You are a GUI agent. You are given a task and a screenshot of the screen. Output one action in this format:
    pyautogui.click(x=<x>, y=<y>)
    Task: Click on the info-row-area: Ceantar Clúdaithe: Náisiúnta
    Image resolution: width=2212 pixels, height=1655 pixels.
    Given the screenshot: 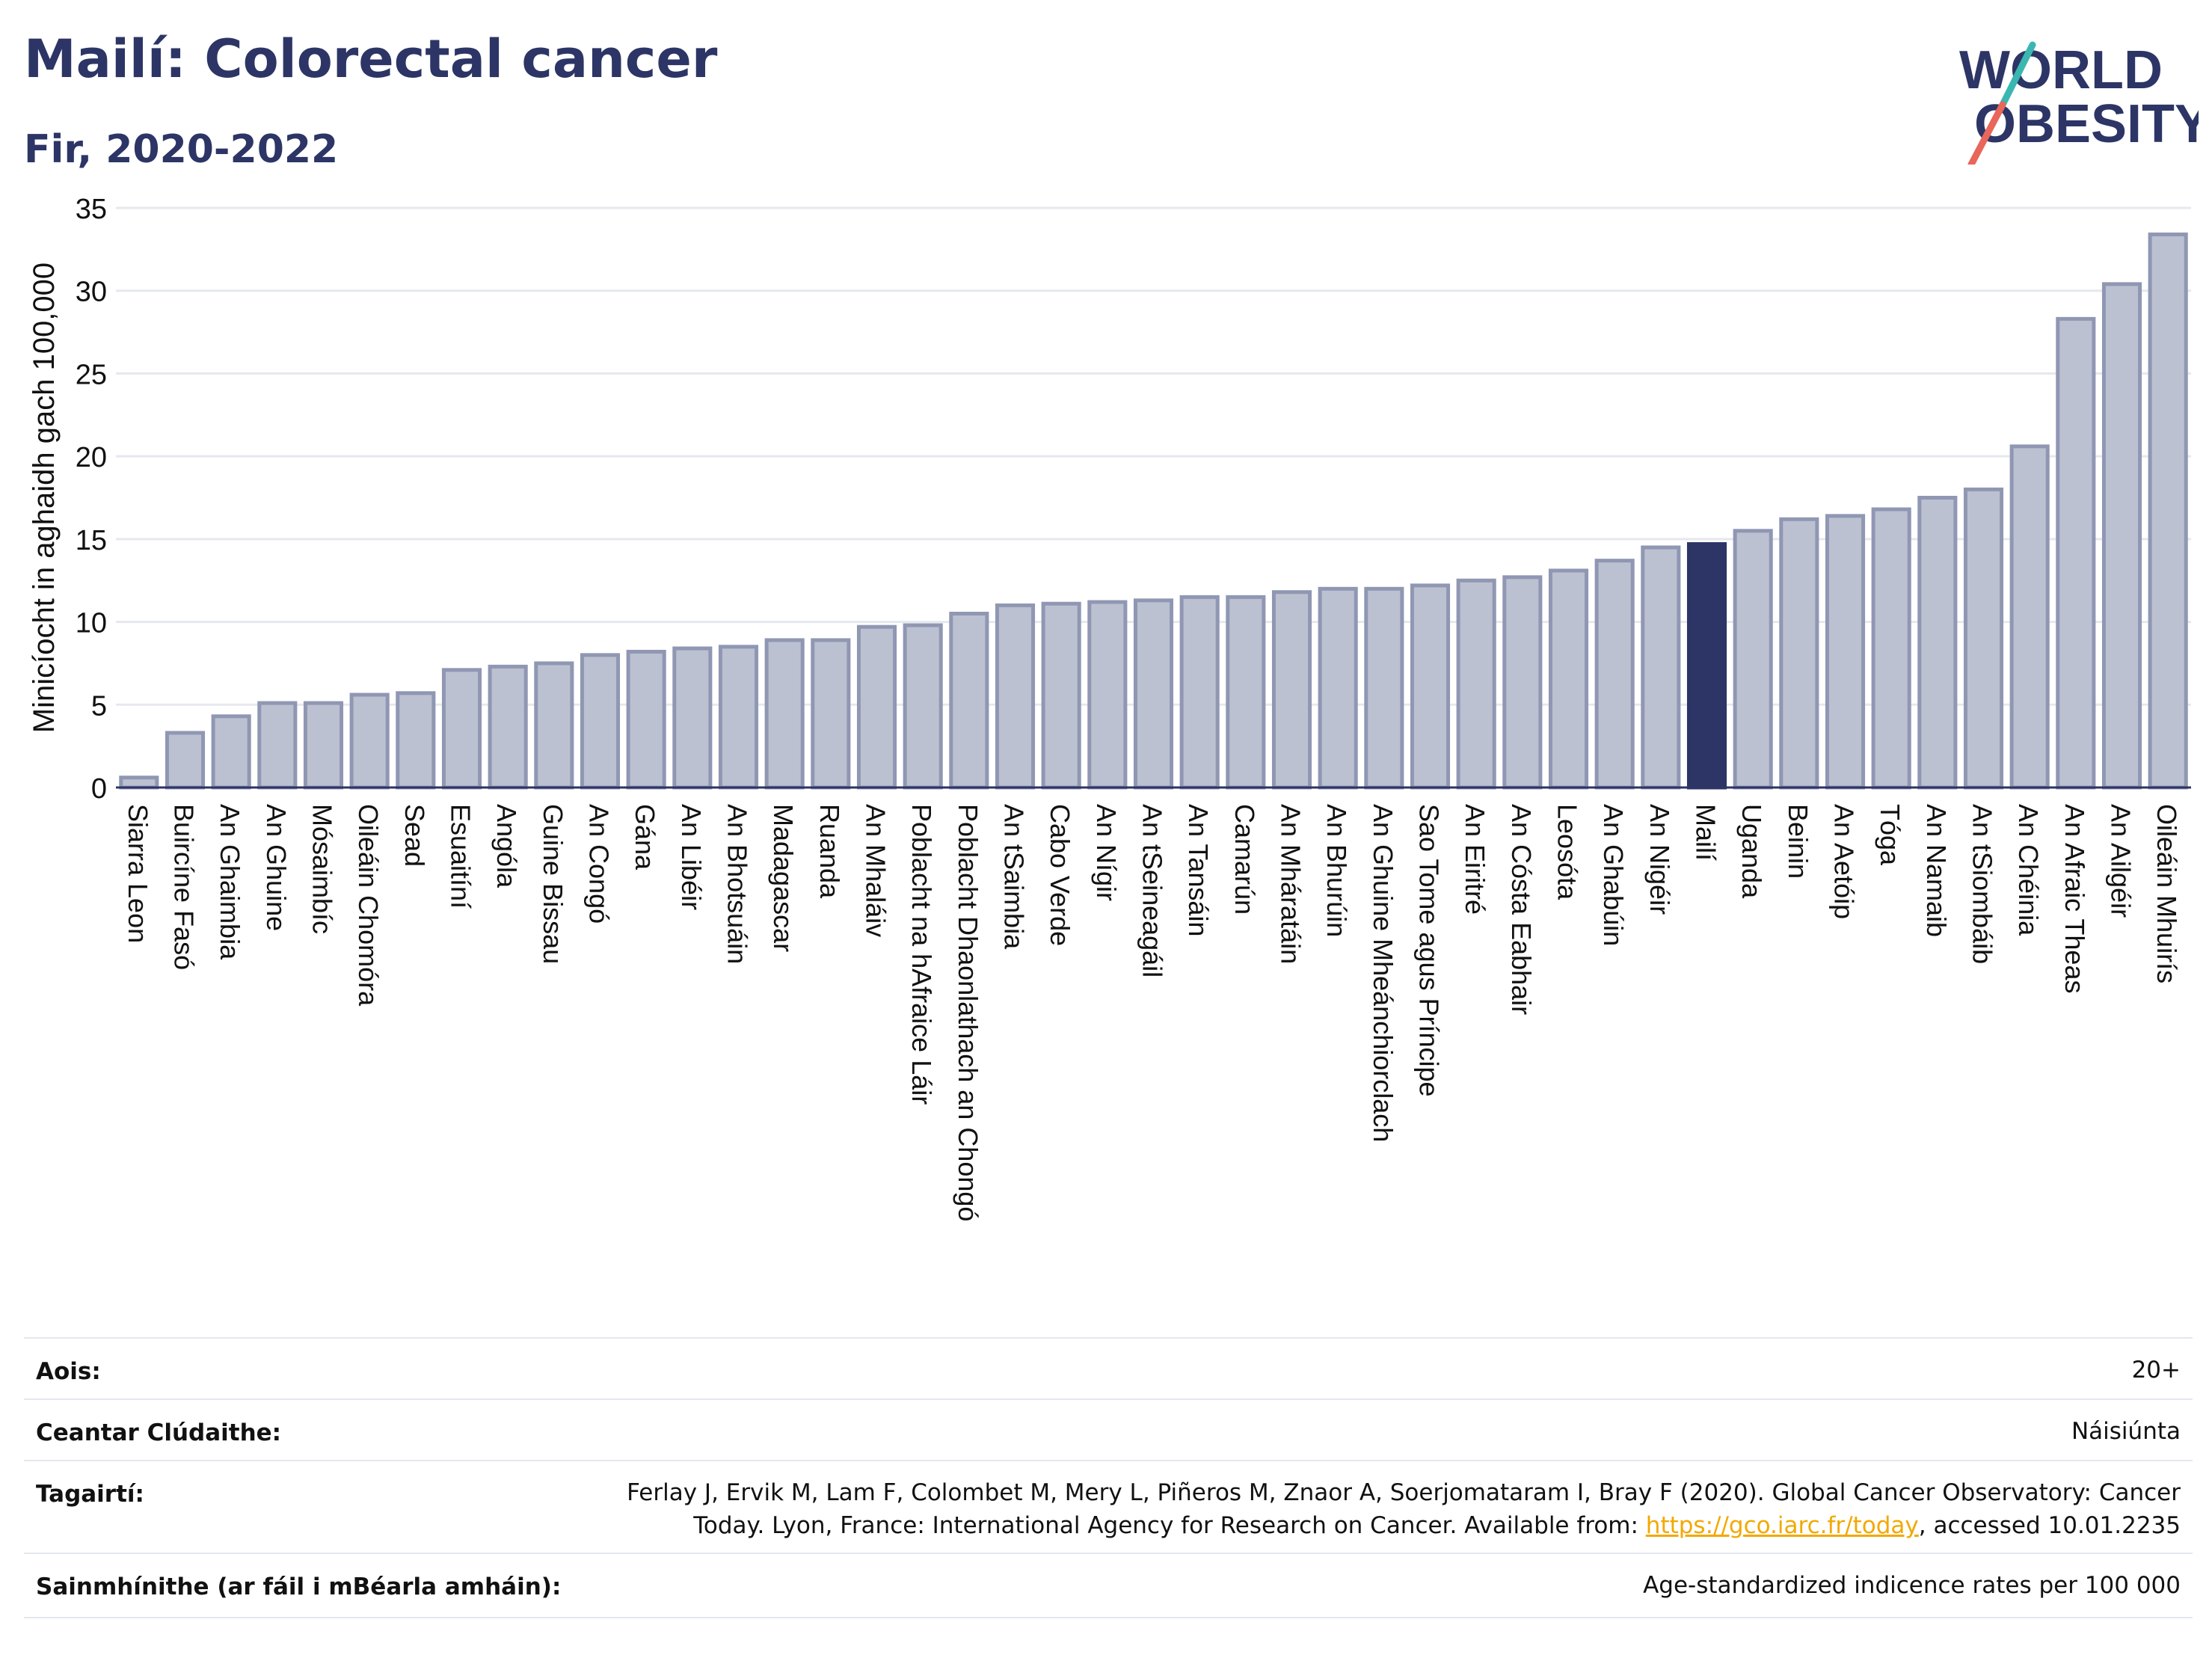 What is the action you would take?
    pyautogui.click(x=1108, y=1429)
    